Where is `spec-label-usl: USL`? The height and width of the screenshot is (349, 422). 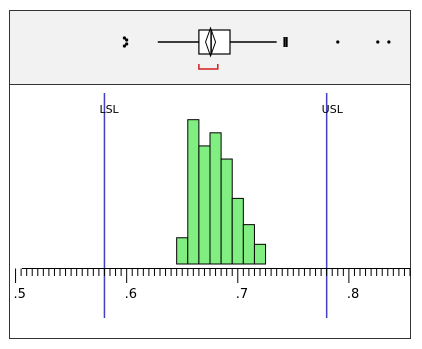 spec-label-usl: USL is located at coordinates (333, 109).